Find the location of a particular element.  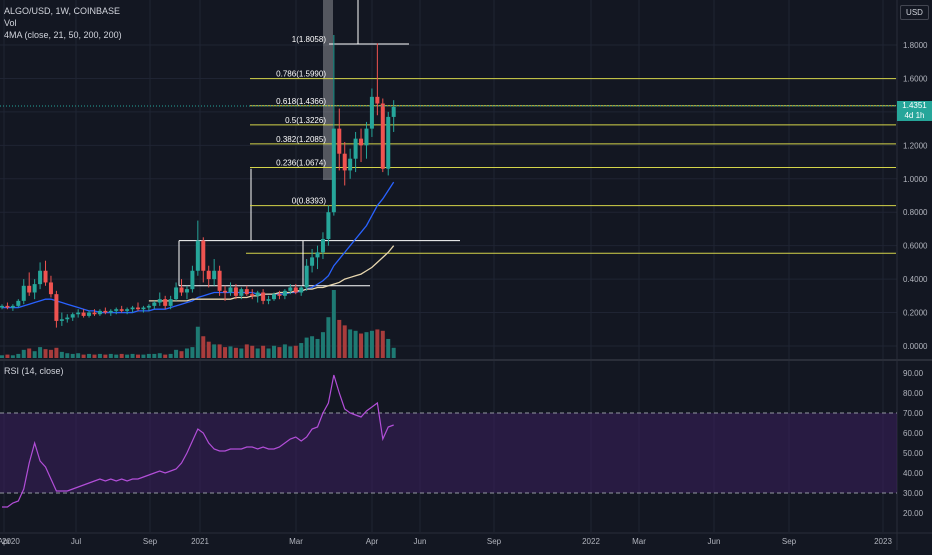

fib-level-label: 0(0.8393) is located at coordinates (309, 201).